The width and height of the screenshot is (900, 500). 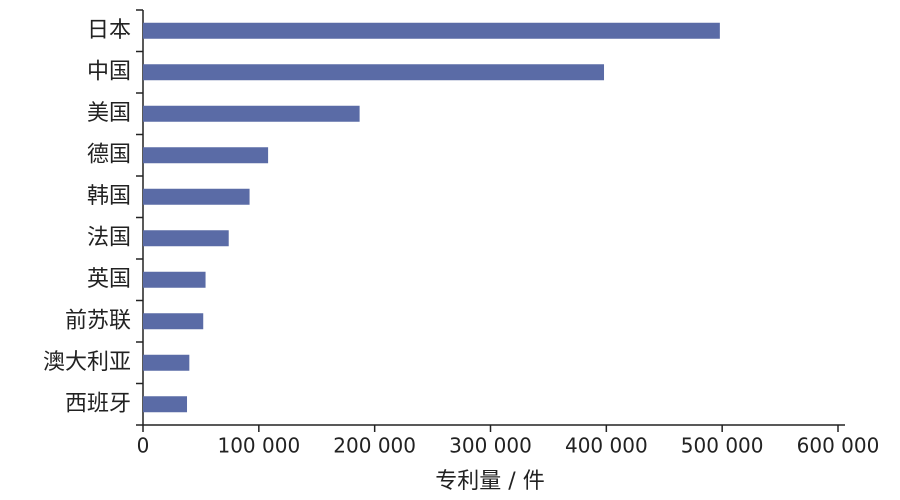 What do you see at coordinates (109, 279) in the screenshot?
I see `y-tick-label: 英国` at bounding box center [109, 279].